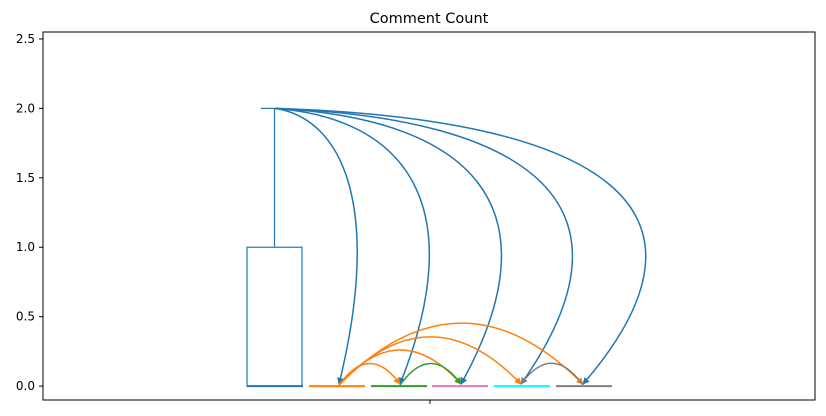 This screenshot has height=416, width=826. Describe the element at coordinates (25, 178) in the screenshot. I see `y-tick-label: 1.5` at that location.